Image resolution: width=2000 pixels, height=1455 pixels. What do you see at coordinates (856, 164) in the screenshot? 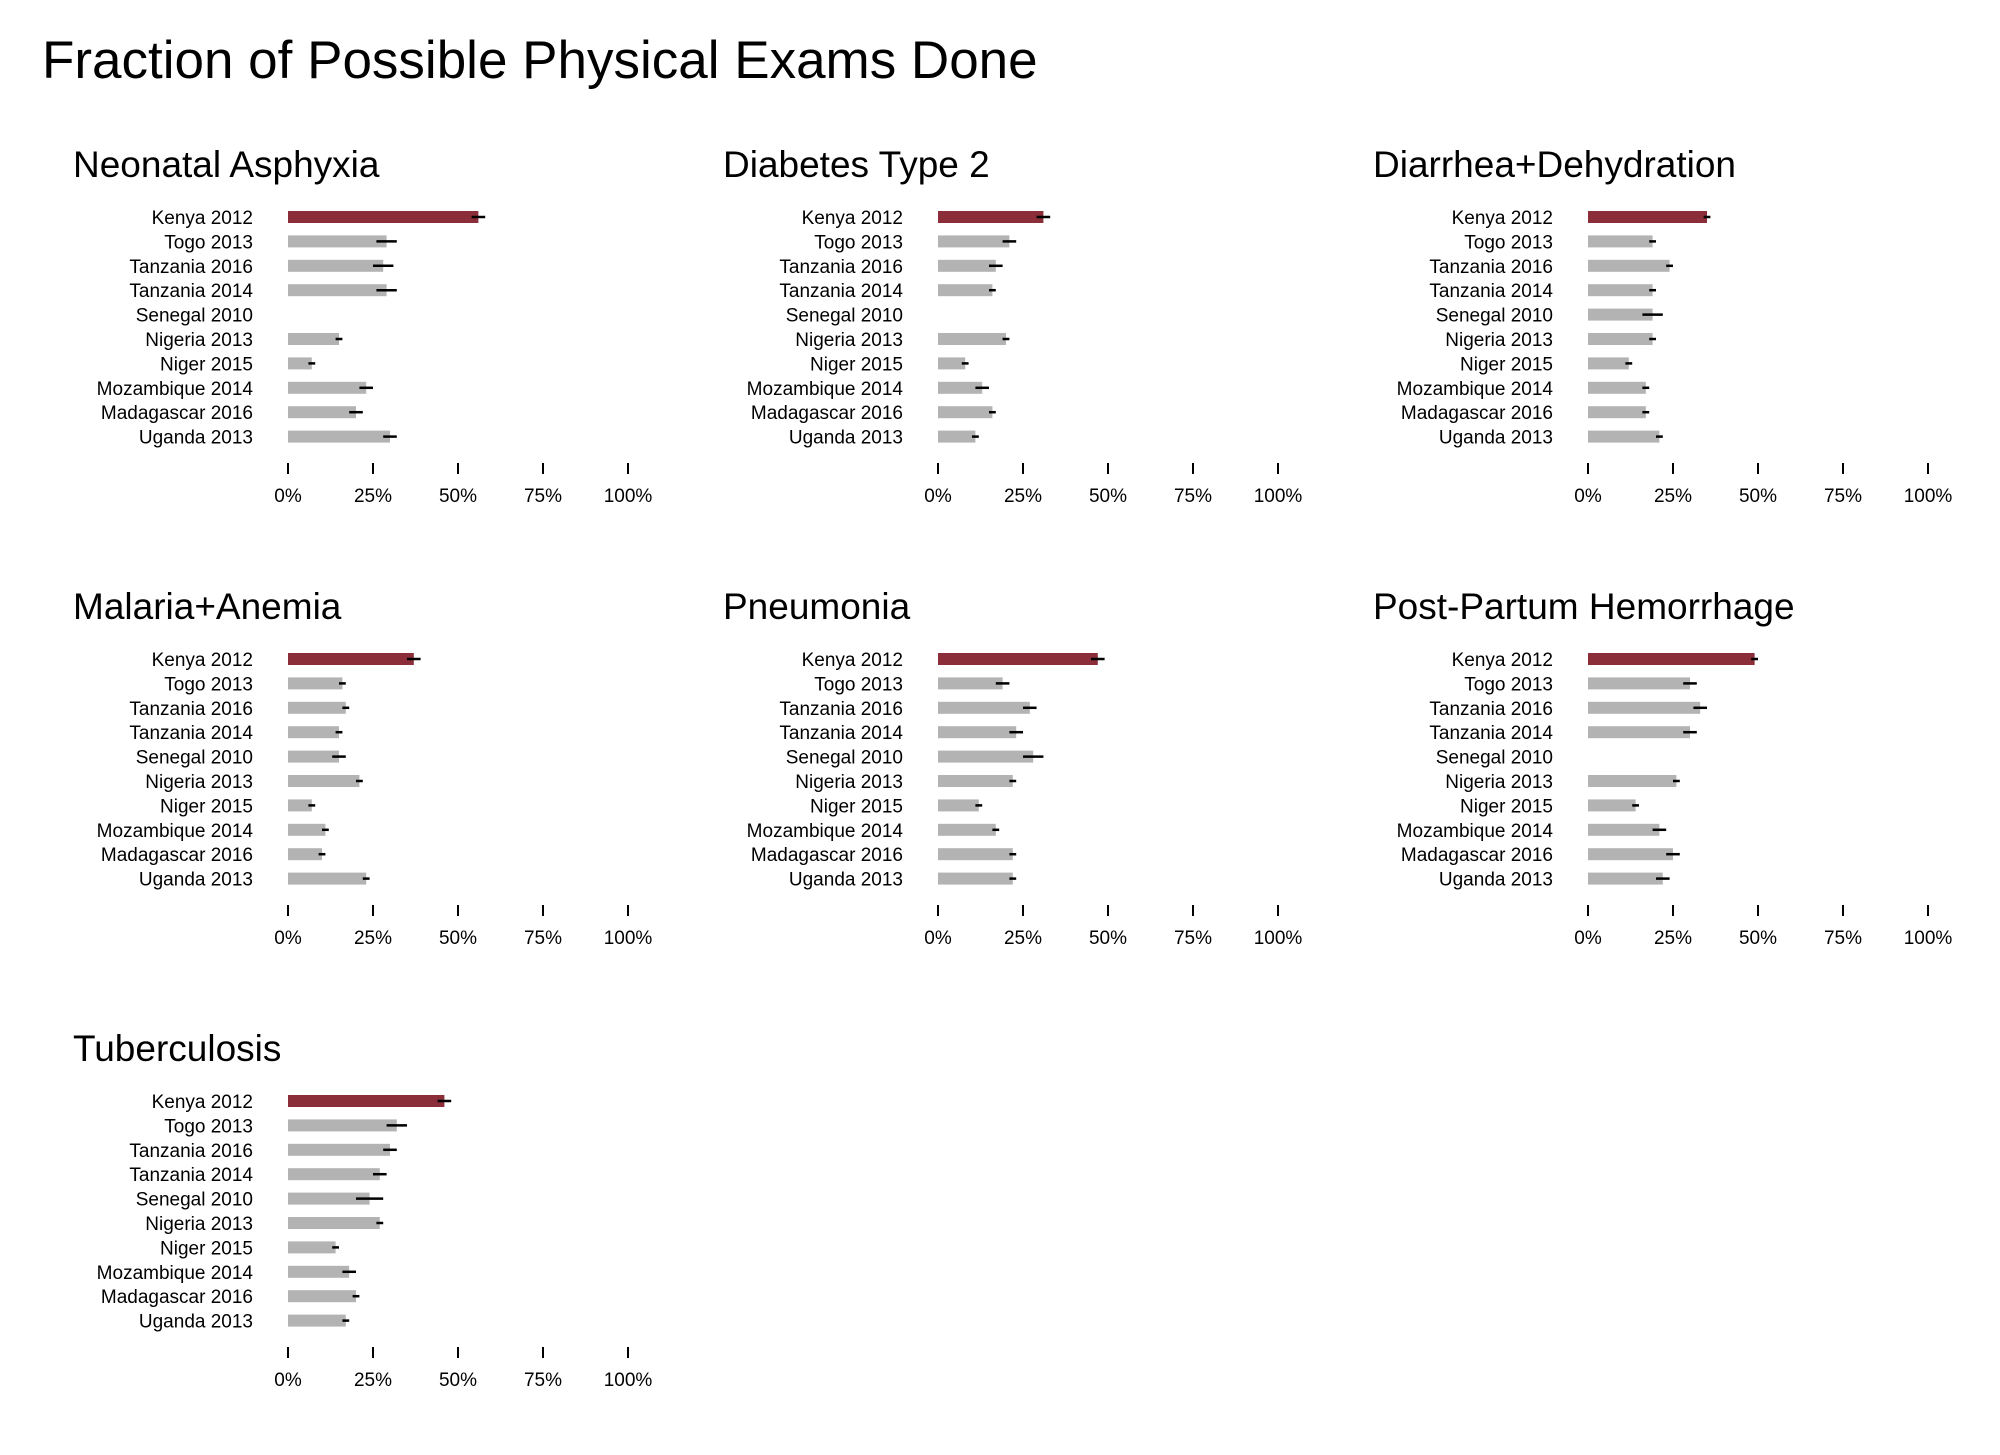
I see `panel-title: Diabetes Type 2` at bounding box center [856, 164].